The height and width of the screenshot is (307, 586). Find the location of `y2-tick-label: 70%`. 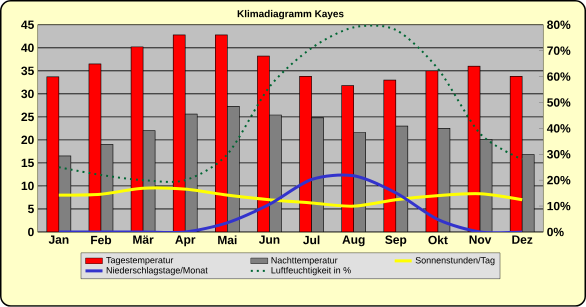

y2-tick-label: 70% is located at coordinates (558, 51).